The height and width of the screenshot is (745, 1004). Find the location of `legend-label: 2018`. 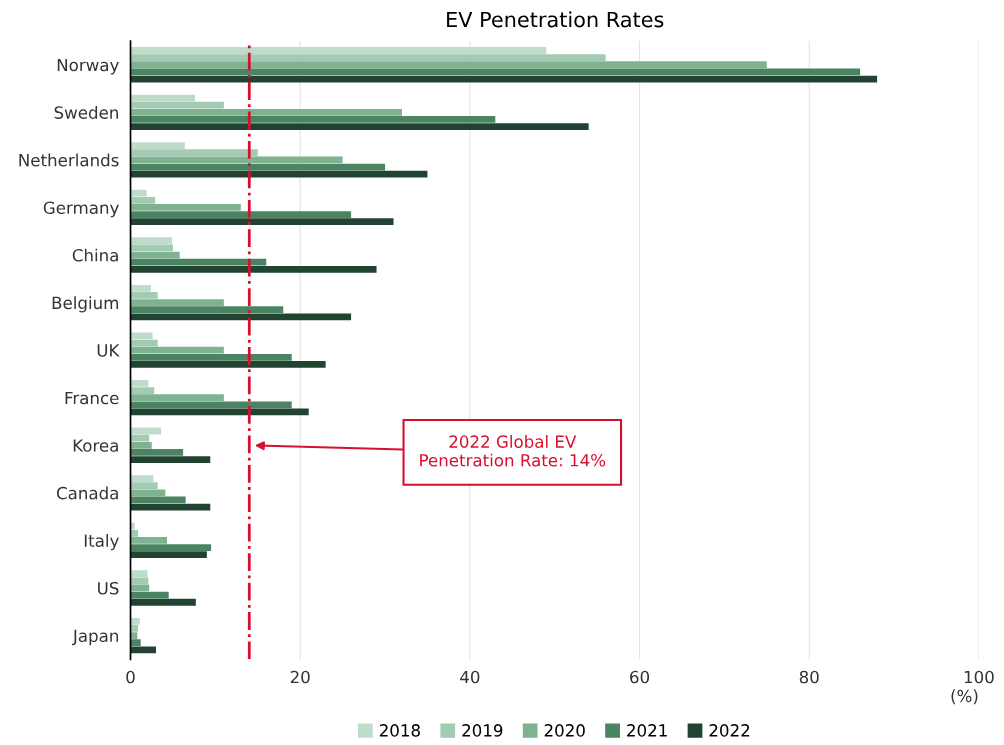

legend-label: 2018 is located at coordinates (399, 730).